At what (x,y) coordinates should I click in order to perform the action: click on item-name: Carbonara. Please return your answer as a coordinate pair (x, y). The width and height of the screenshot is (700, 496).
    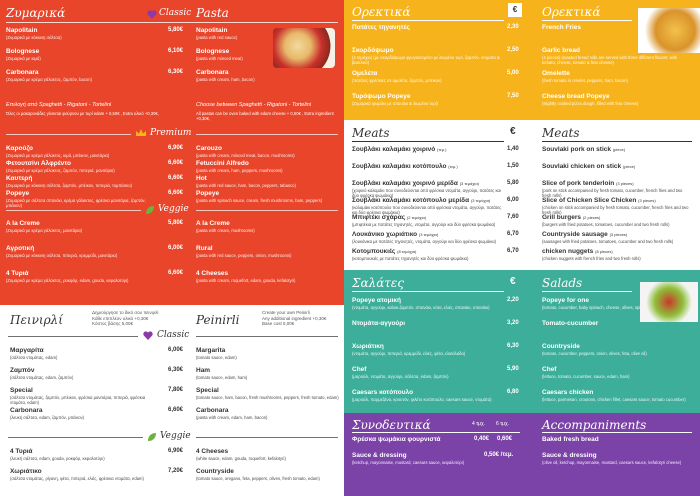
    Looking at the image, I should click on (212, 72).